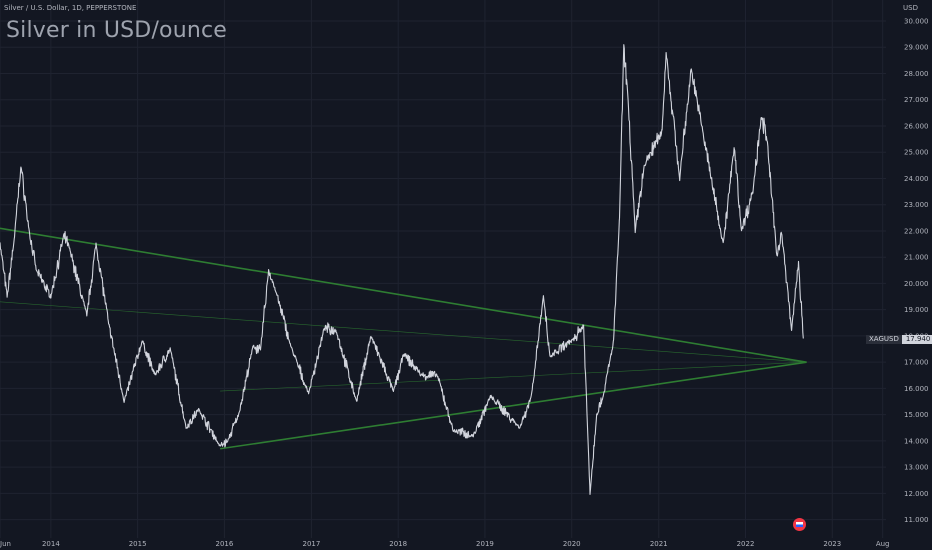 This screenshot has height=550, width=932. I want to click on y-tick-label: 14.000, so click(916, 441).